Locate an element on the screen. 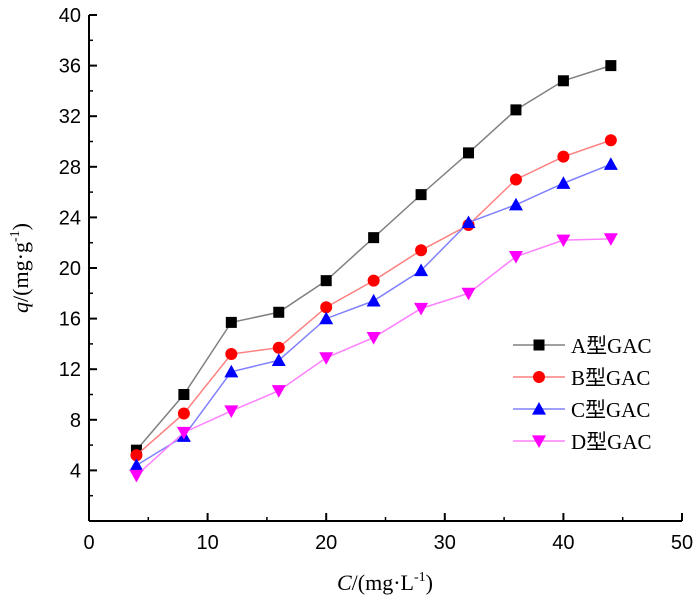 The image size is (700, 601). legend-item-bgac: B型GAC is located at coordinates (581, 378).